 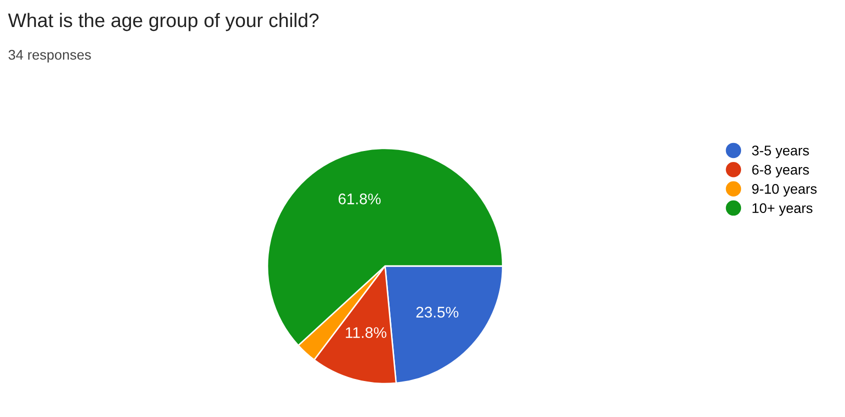 What do you see at coordinates (780, 171) in the screenshot?
I see `legend-label: 6-8 years` at bounding box center [780, 171].